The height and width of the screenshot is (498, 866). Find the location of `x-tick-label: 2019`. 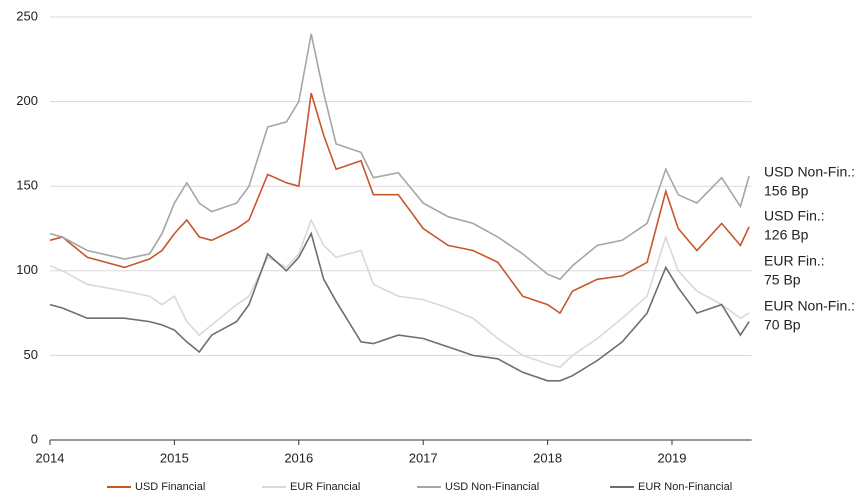

x-tick-label: 2019 is located at coordinates (672, 457).